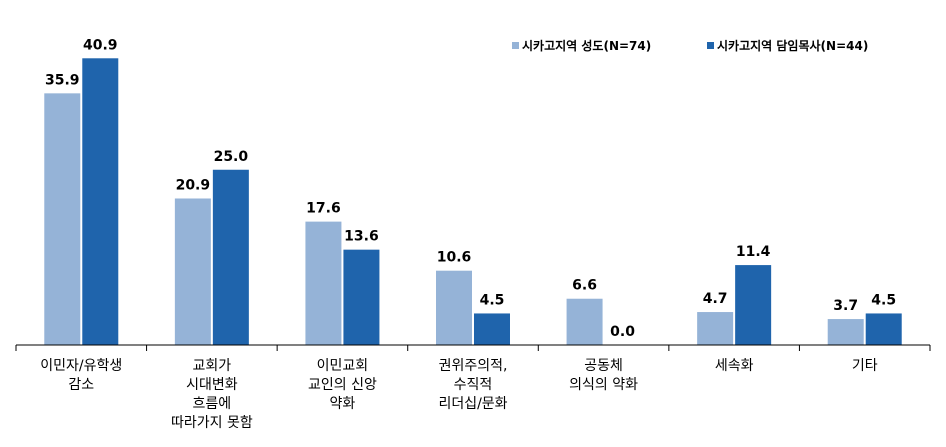 The width and height of the screenshot is (946, 447). Describe the element at coordinates (603, 366) in the screenshot. I see `category-label-line: 공동체` at that location.